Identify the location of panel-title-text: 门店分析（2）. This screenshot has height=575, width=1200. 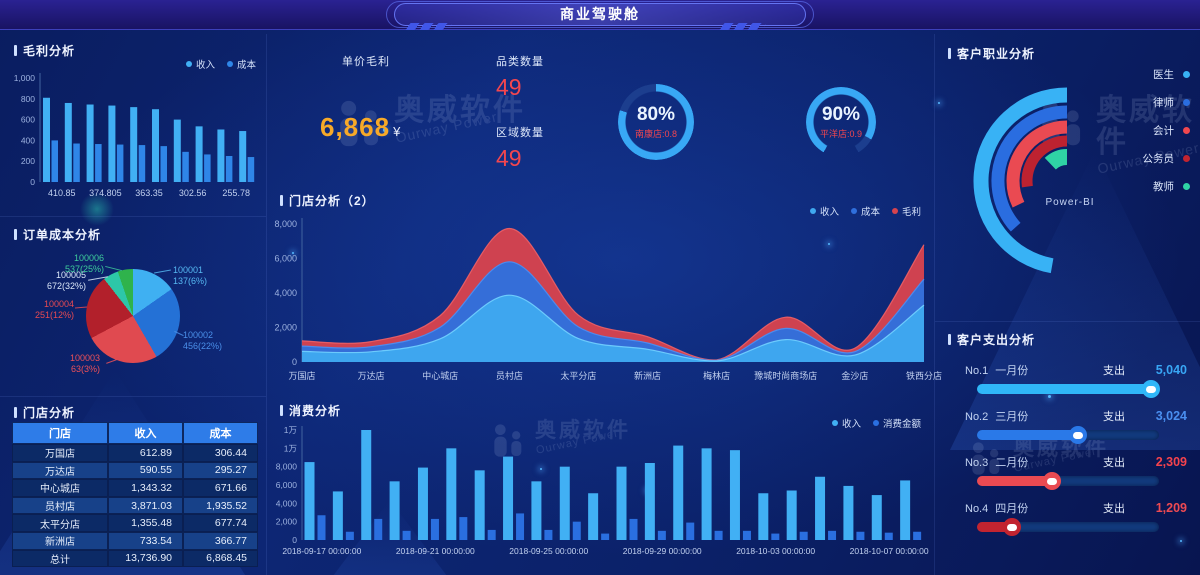
(332, 201).